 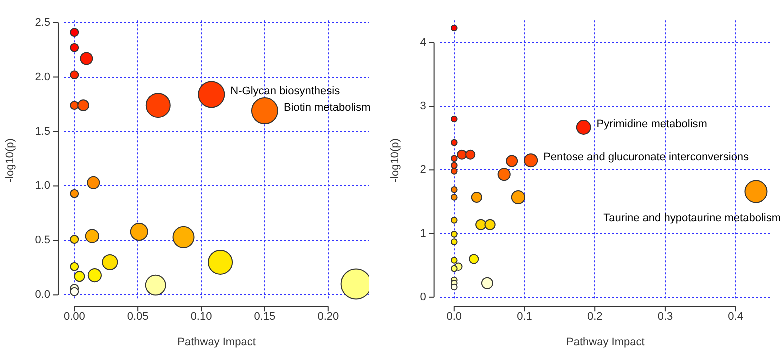 I want to click on y-tick-label: 3, so click(x=423, y=106).